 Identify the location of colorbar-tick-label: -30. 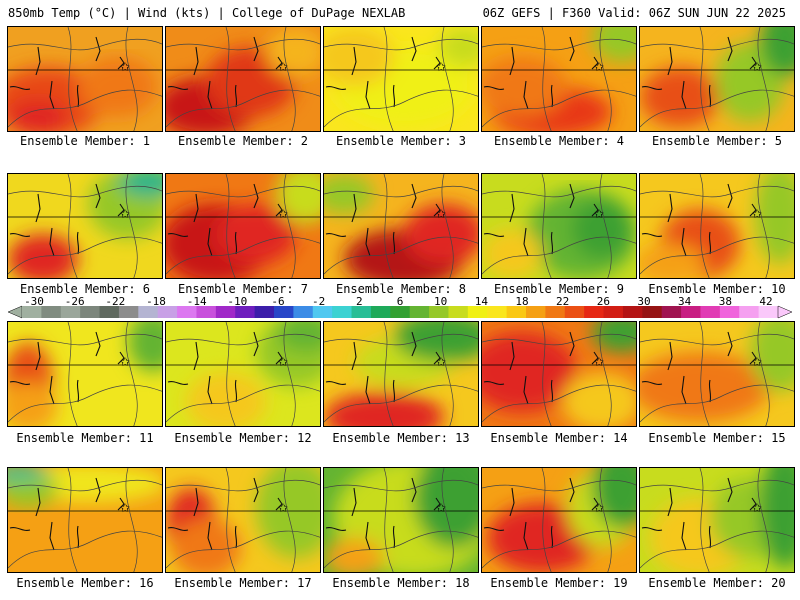
(34, 301).